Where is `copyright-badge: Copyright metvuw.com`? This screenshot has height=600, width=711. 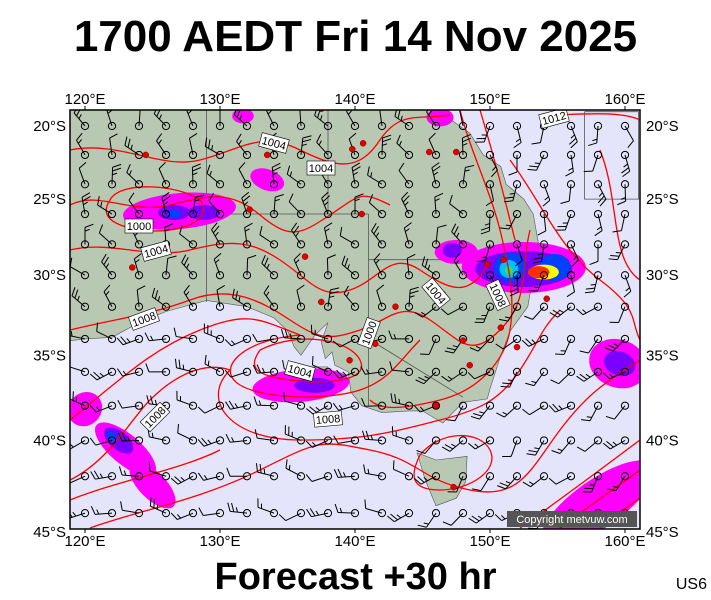 copyright-badge: Copyright metvuw.com is located at coordinates (572, 519).